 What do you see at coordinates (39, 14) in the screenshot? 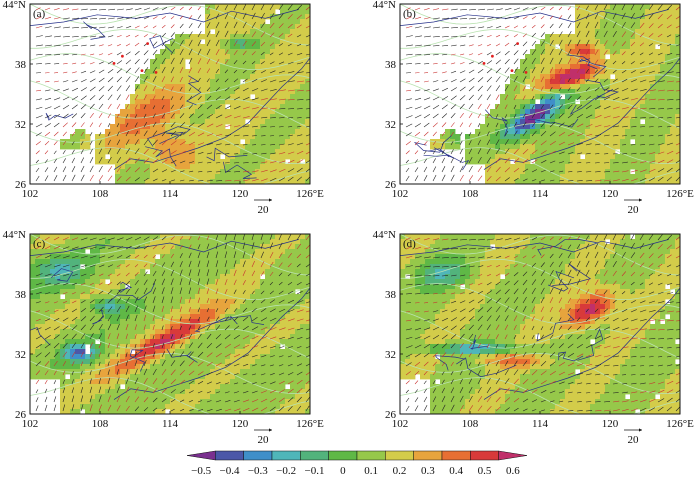
I see `panel-label: (a)` at bounding box center [39, 14].